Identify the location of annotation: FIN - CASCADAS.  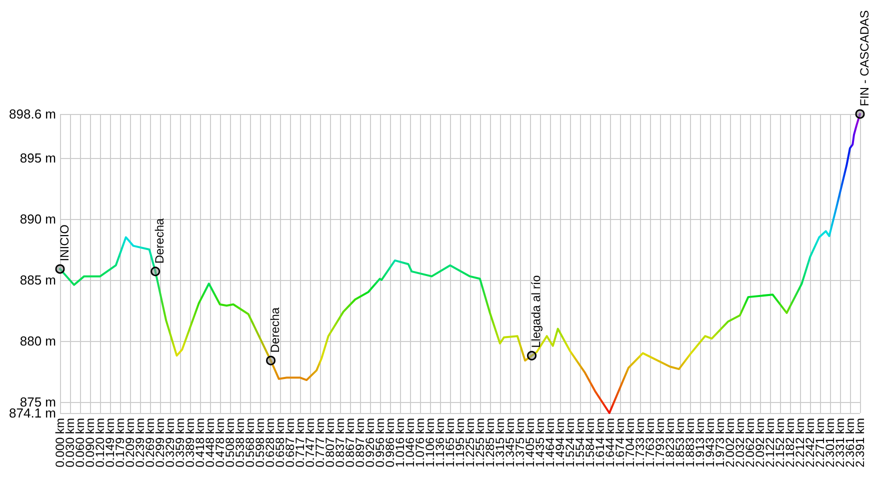
(864, 58).